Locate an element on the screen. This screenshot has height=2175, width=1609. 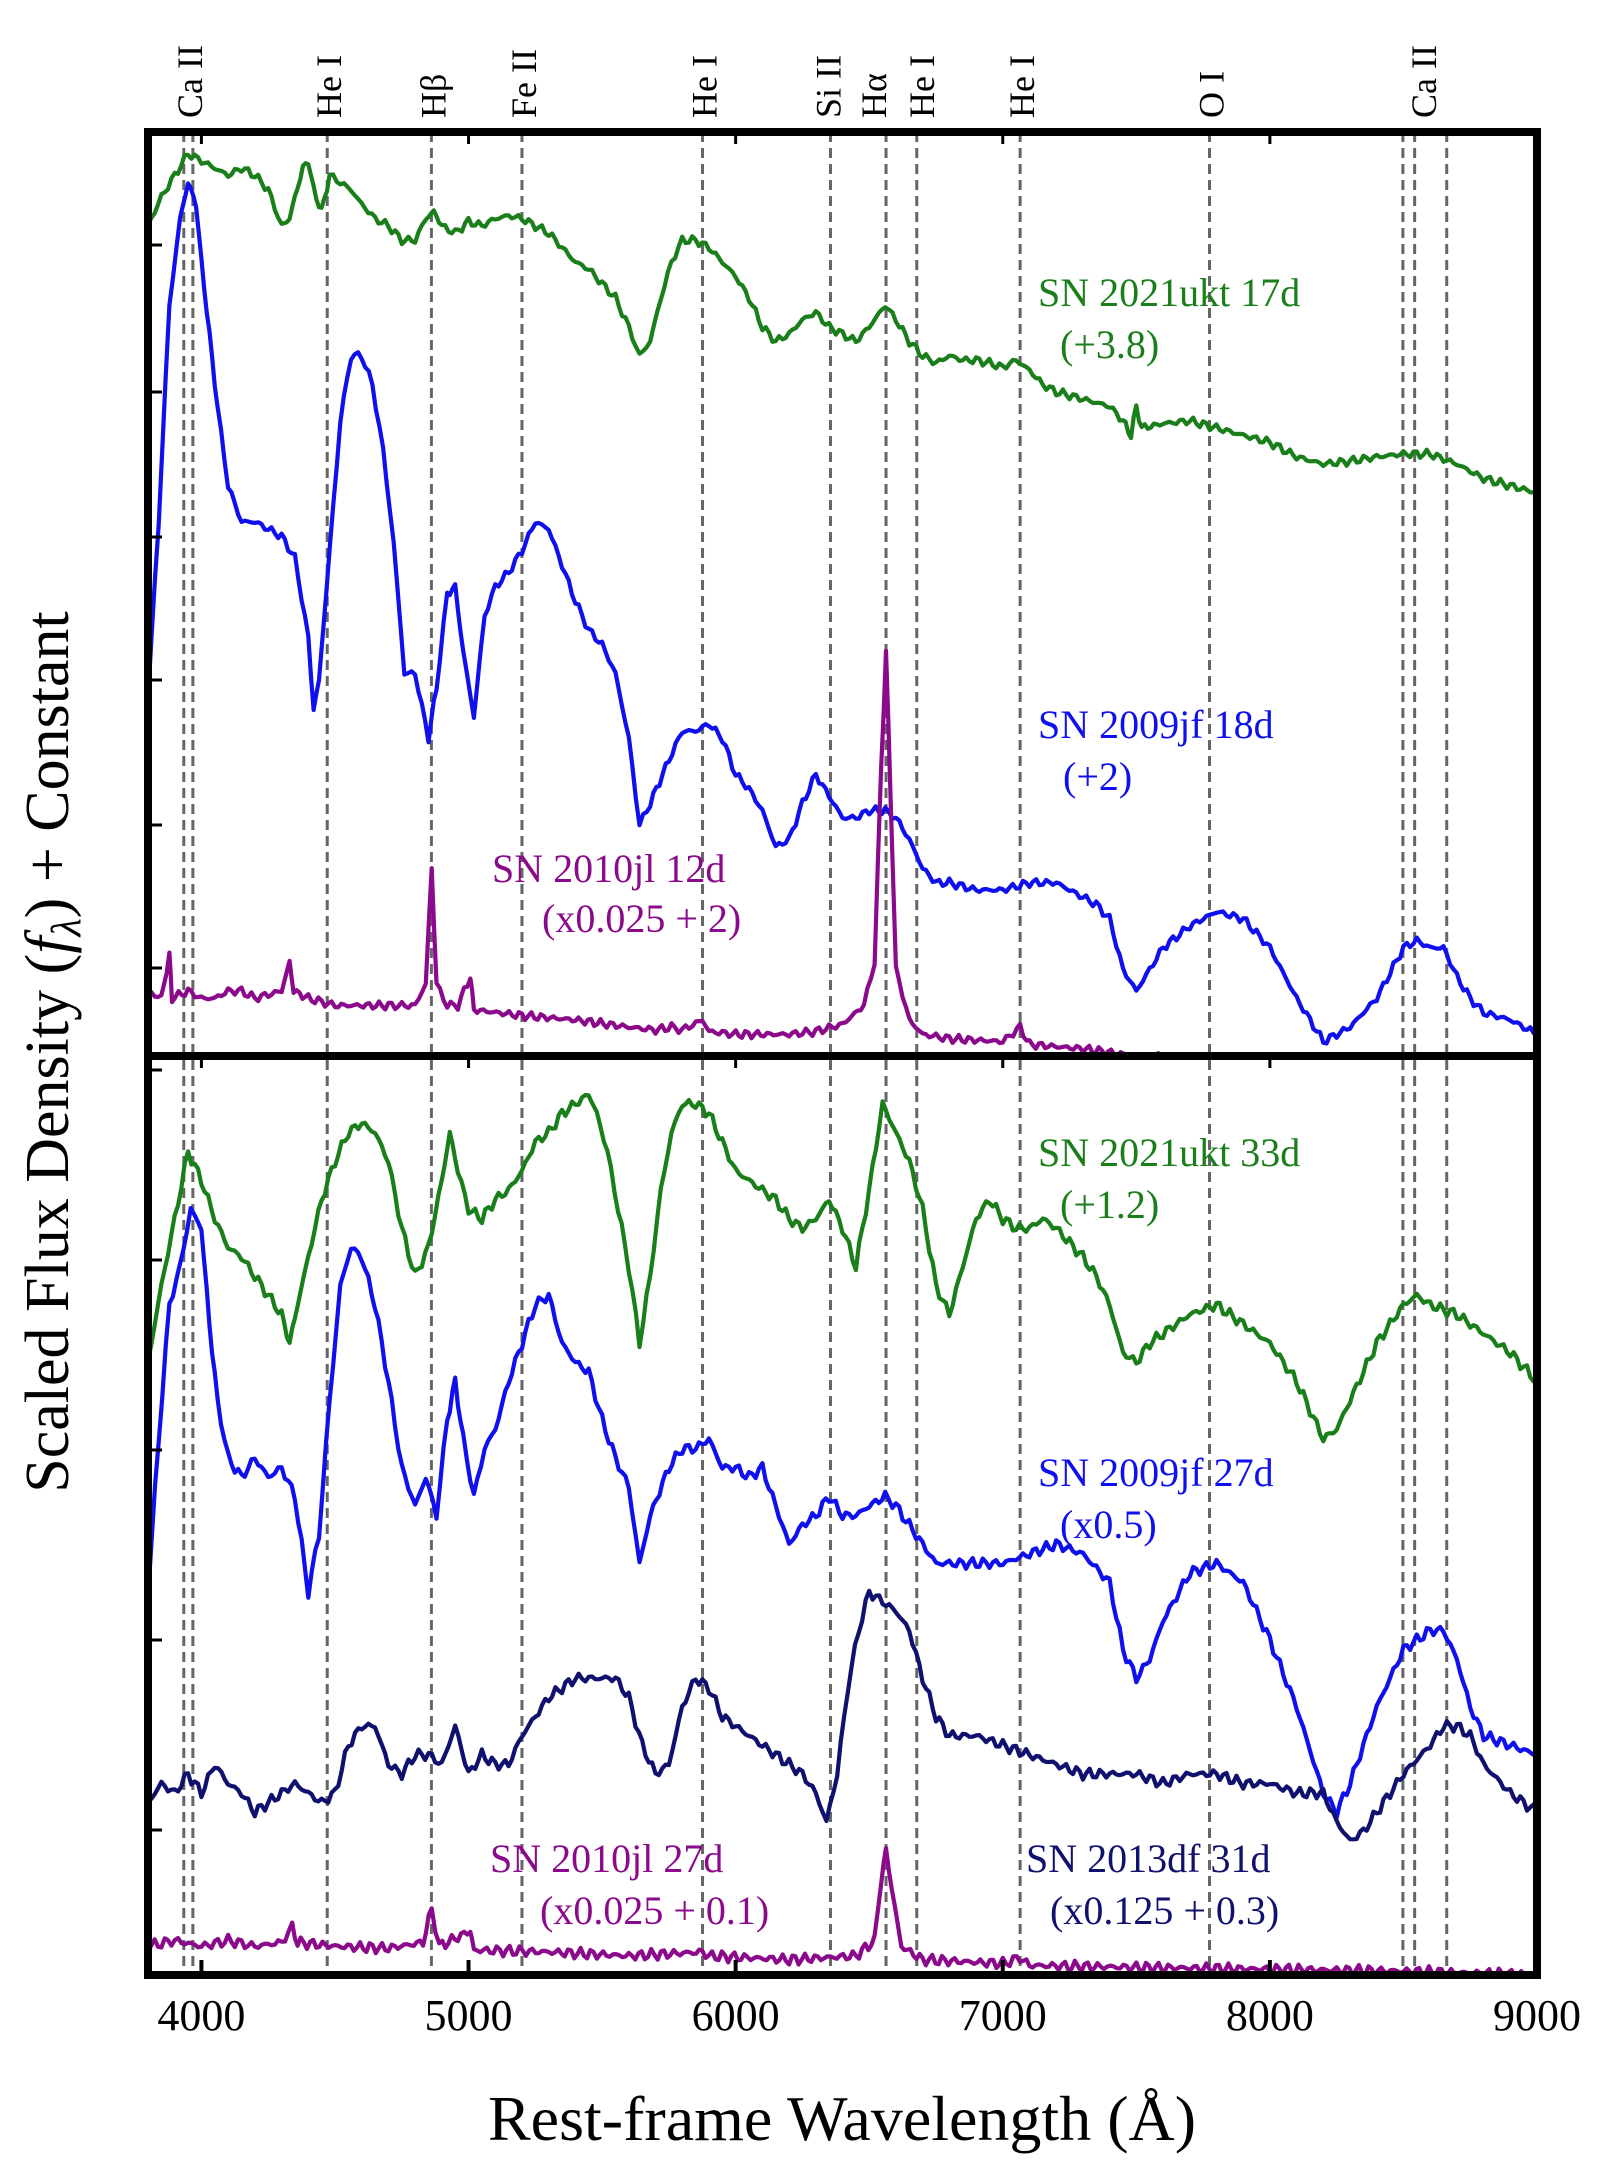
x-tick-label: 8000 is located at coordinates (1270, 2015).